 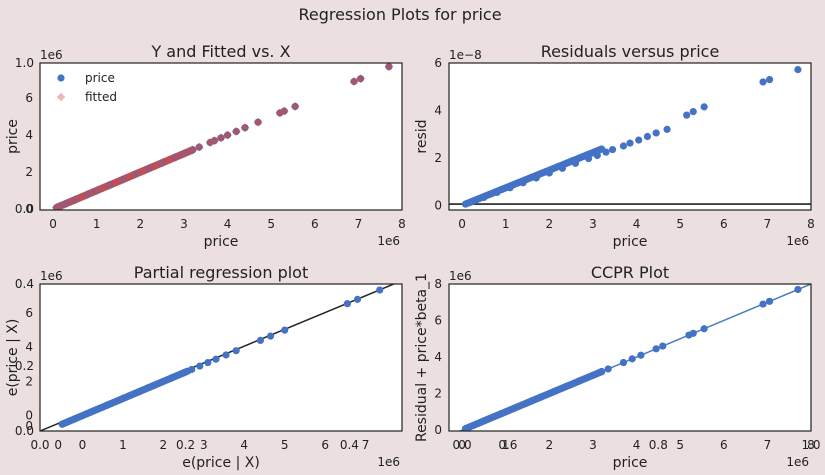 What do you see at coordinates (221, 357) in the screenshot?
I see `series-obs` at bounding box center [221, 357].